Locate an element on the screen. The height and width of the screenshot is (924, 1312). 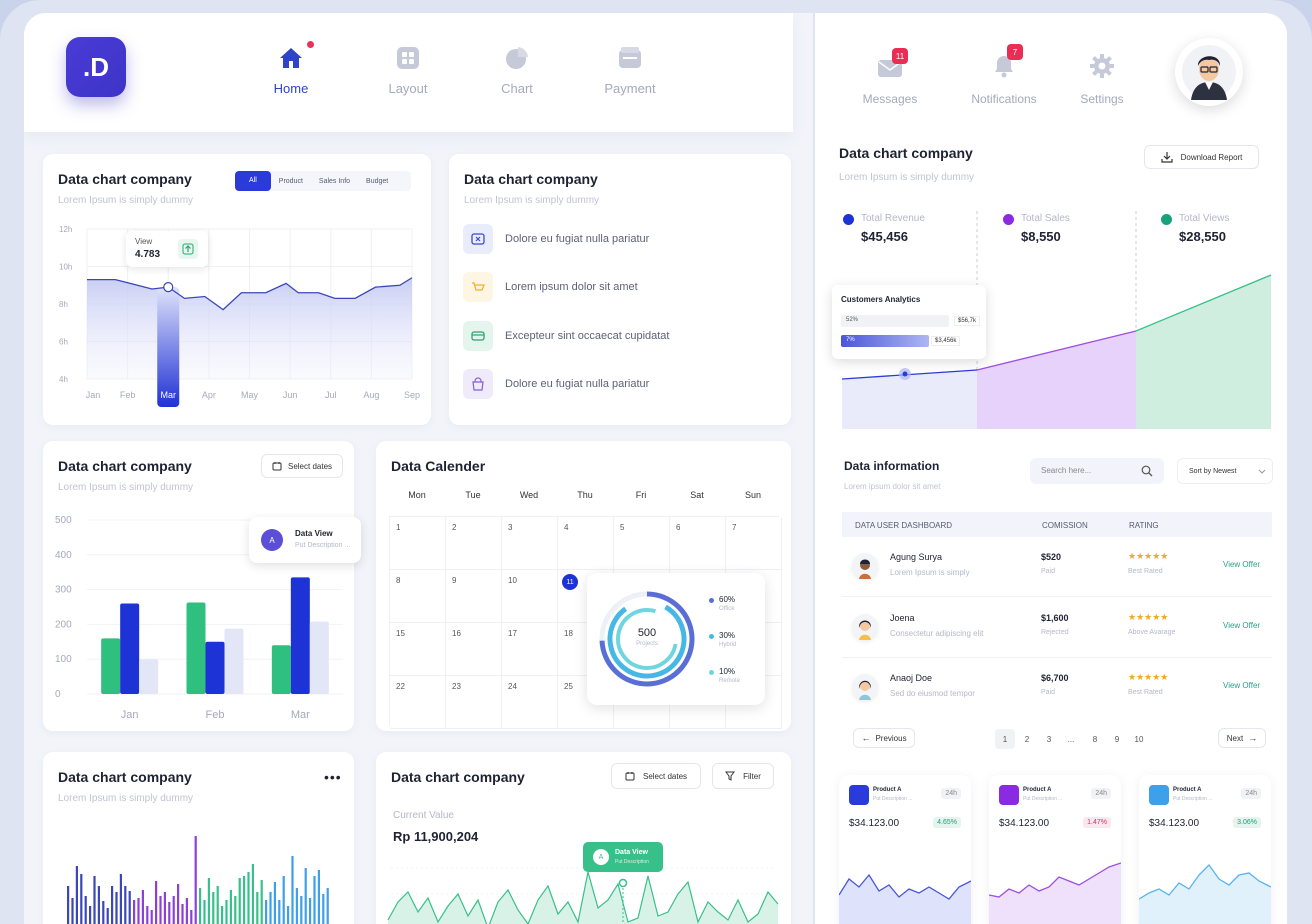
calendar-day: 8 is located at coordinates (418, 596).